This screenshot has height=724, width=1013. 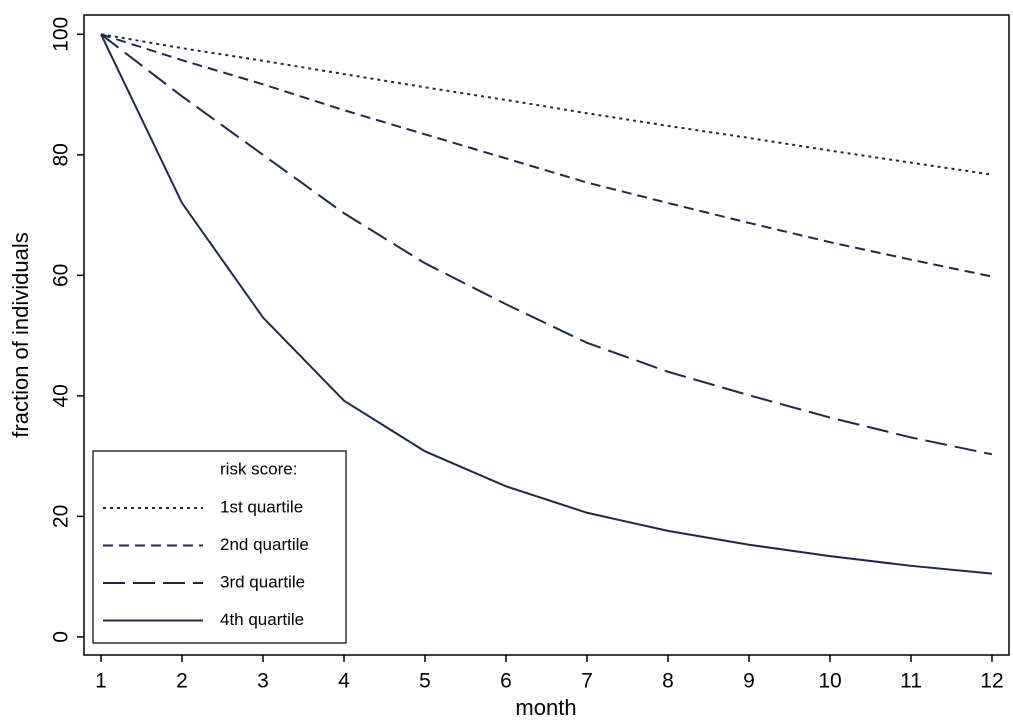 What do you see at coordinates (61, 34) in the screenshot?
I see `y-tick-label: 100` at bounding box center [61, 34].